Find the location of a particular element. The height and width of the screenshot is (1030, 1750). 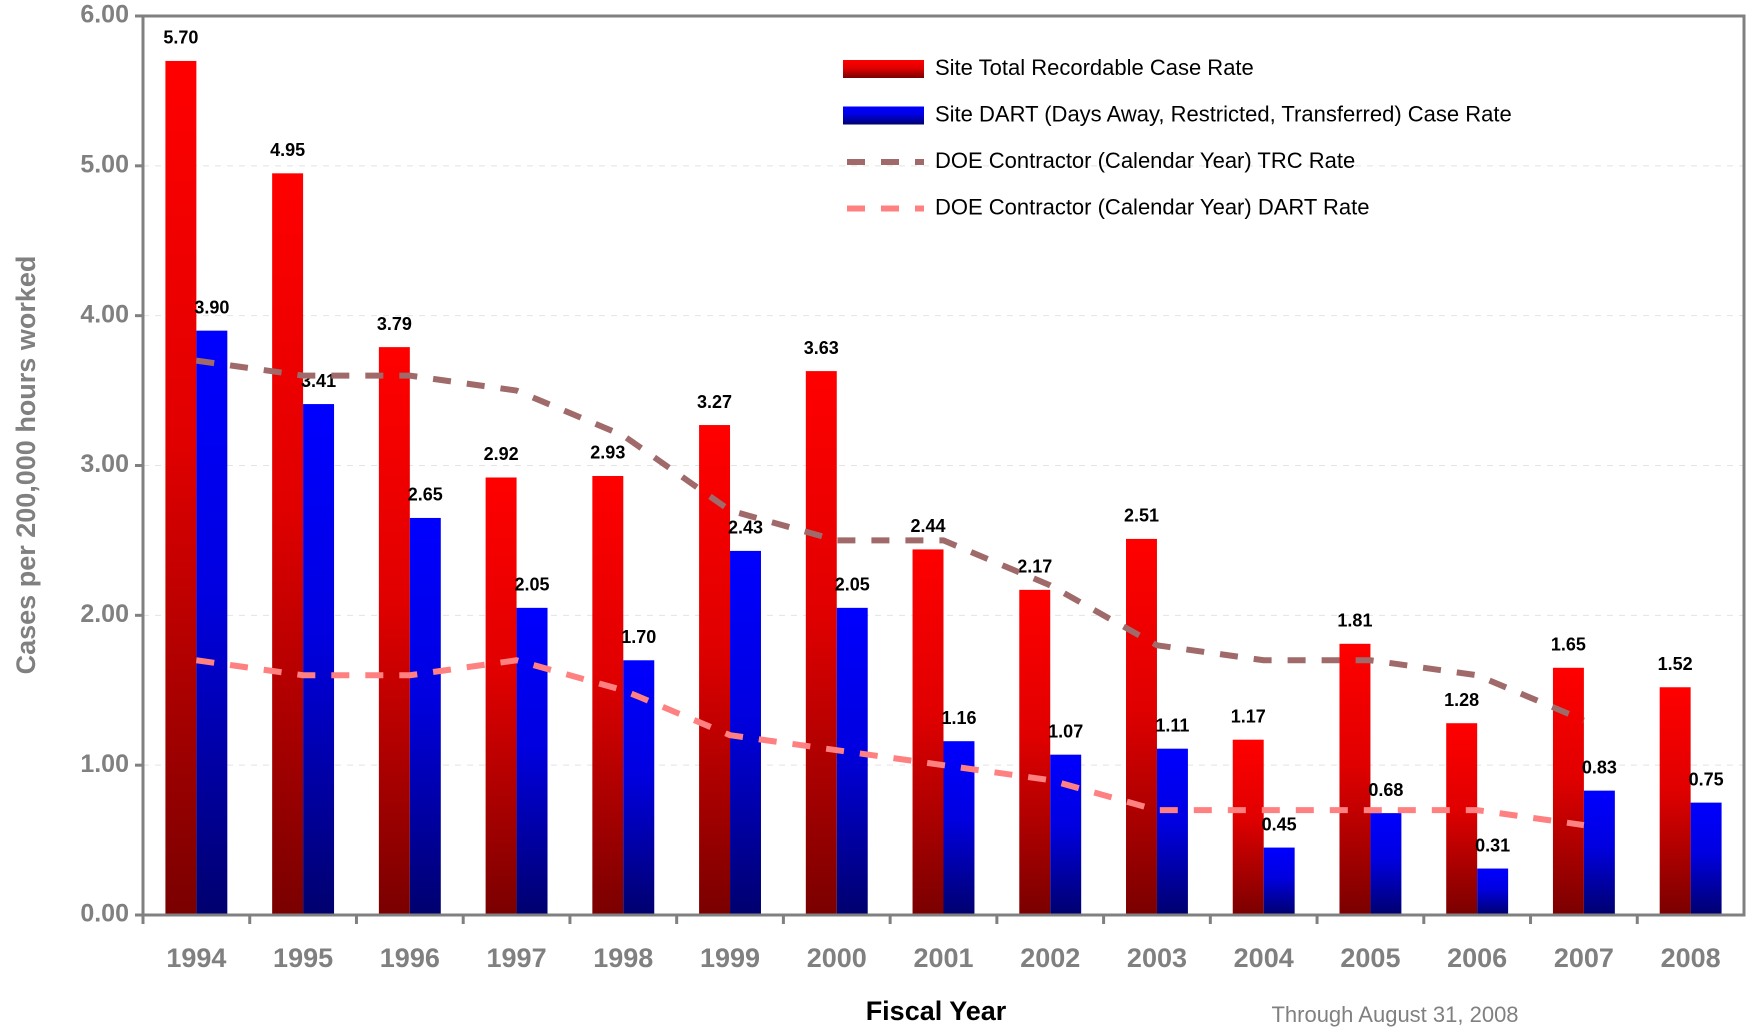

y-tick-label: 5.00 is located at coordinates (104, 164).